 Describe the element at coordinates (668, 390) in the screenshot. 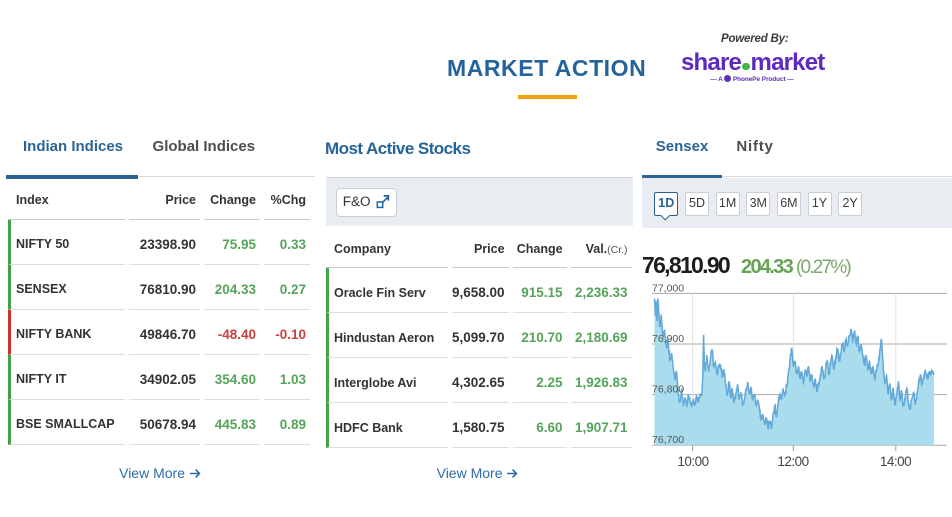

I see `svg-text: 76,800` at that location.